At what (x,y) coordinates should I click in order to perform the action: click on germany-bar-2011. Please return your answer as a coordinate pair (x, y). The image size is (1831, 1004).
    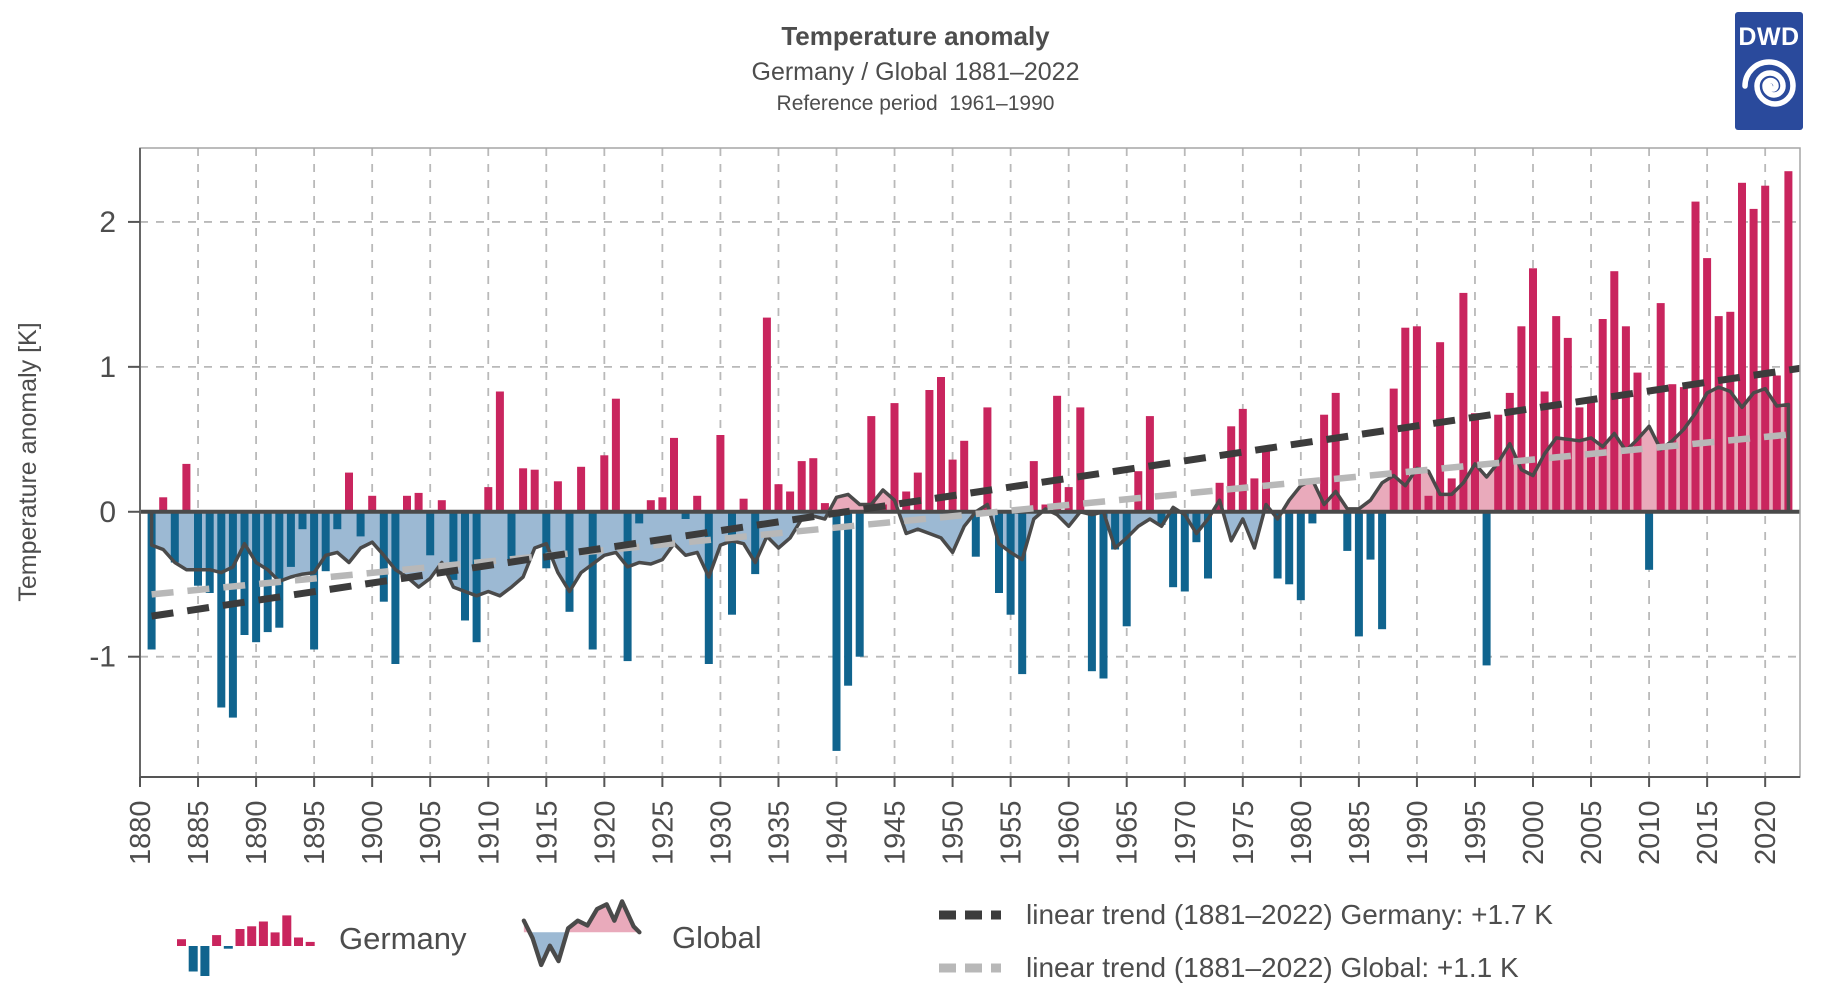
    Looking at the image, I should click on (1660, 407).